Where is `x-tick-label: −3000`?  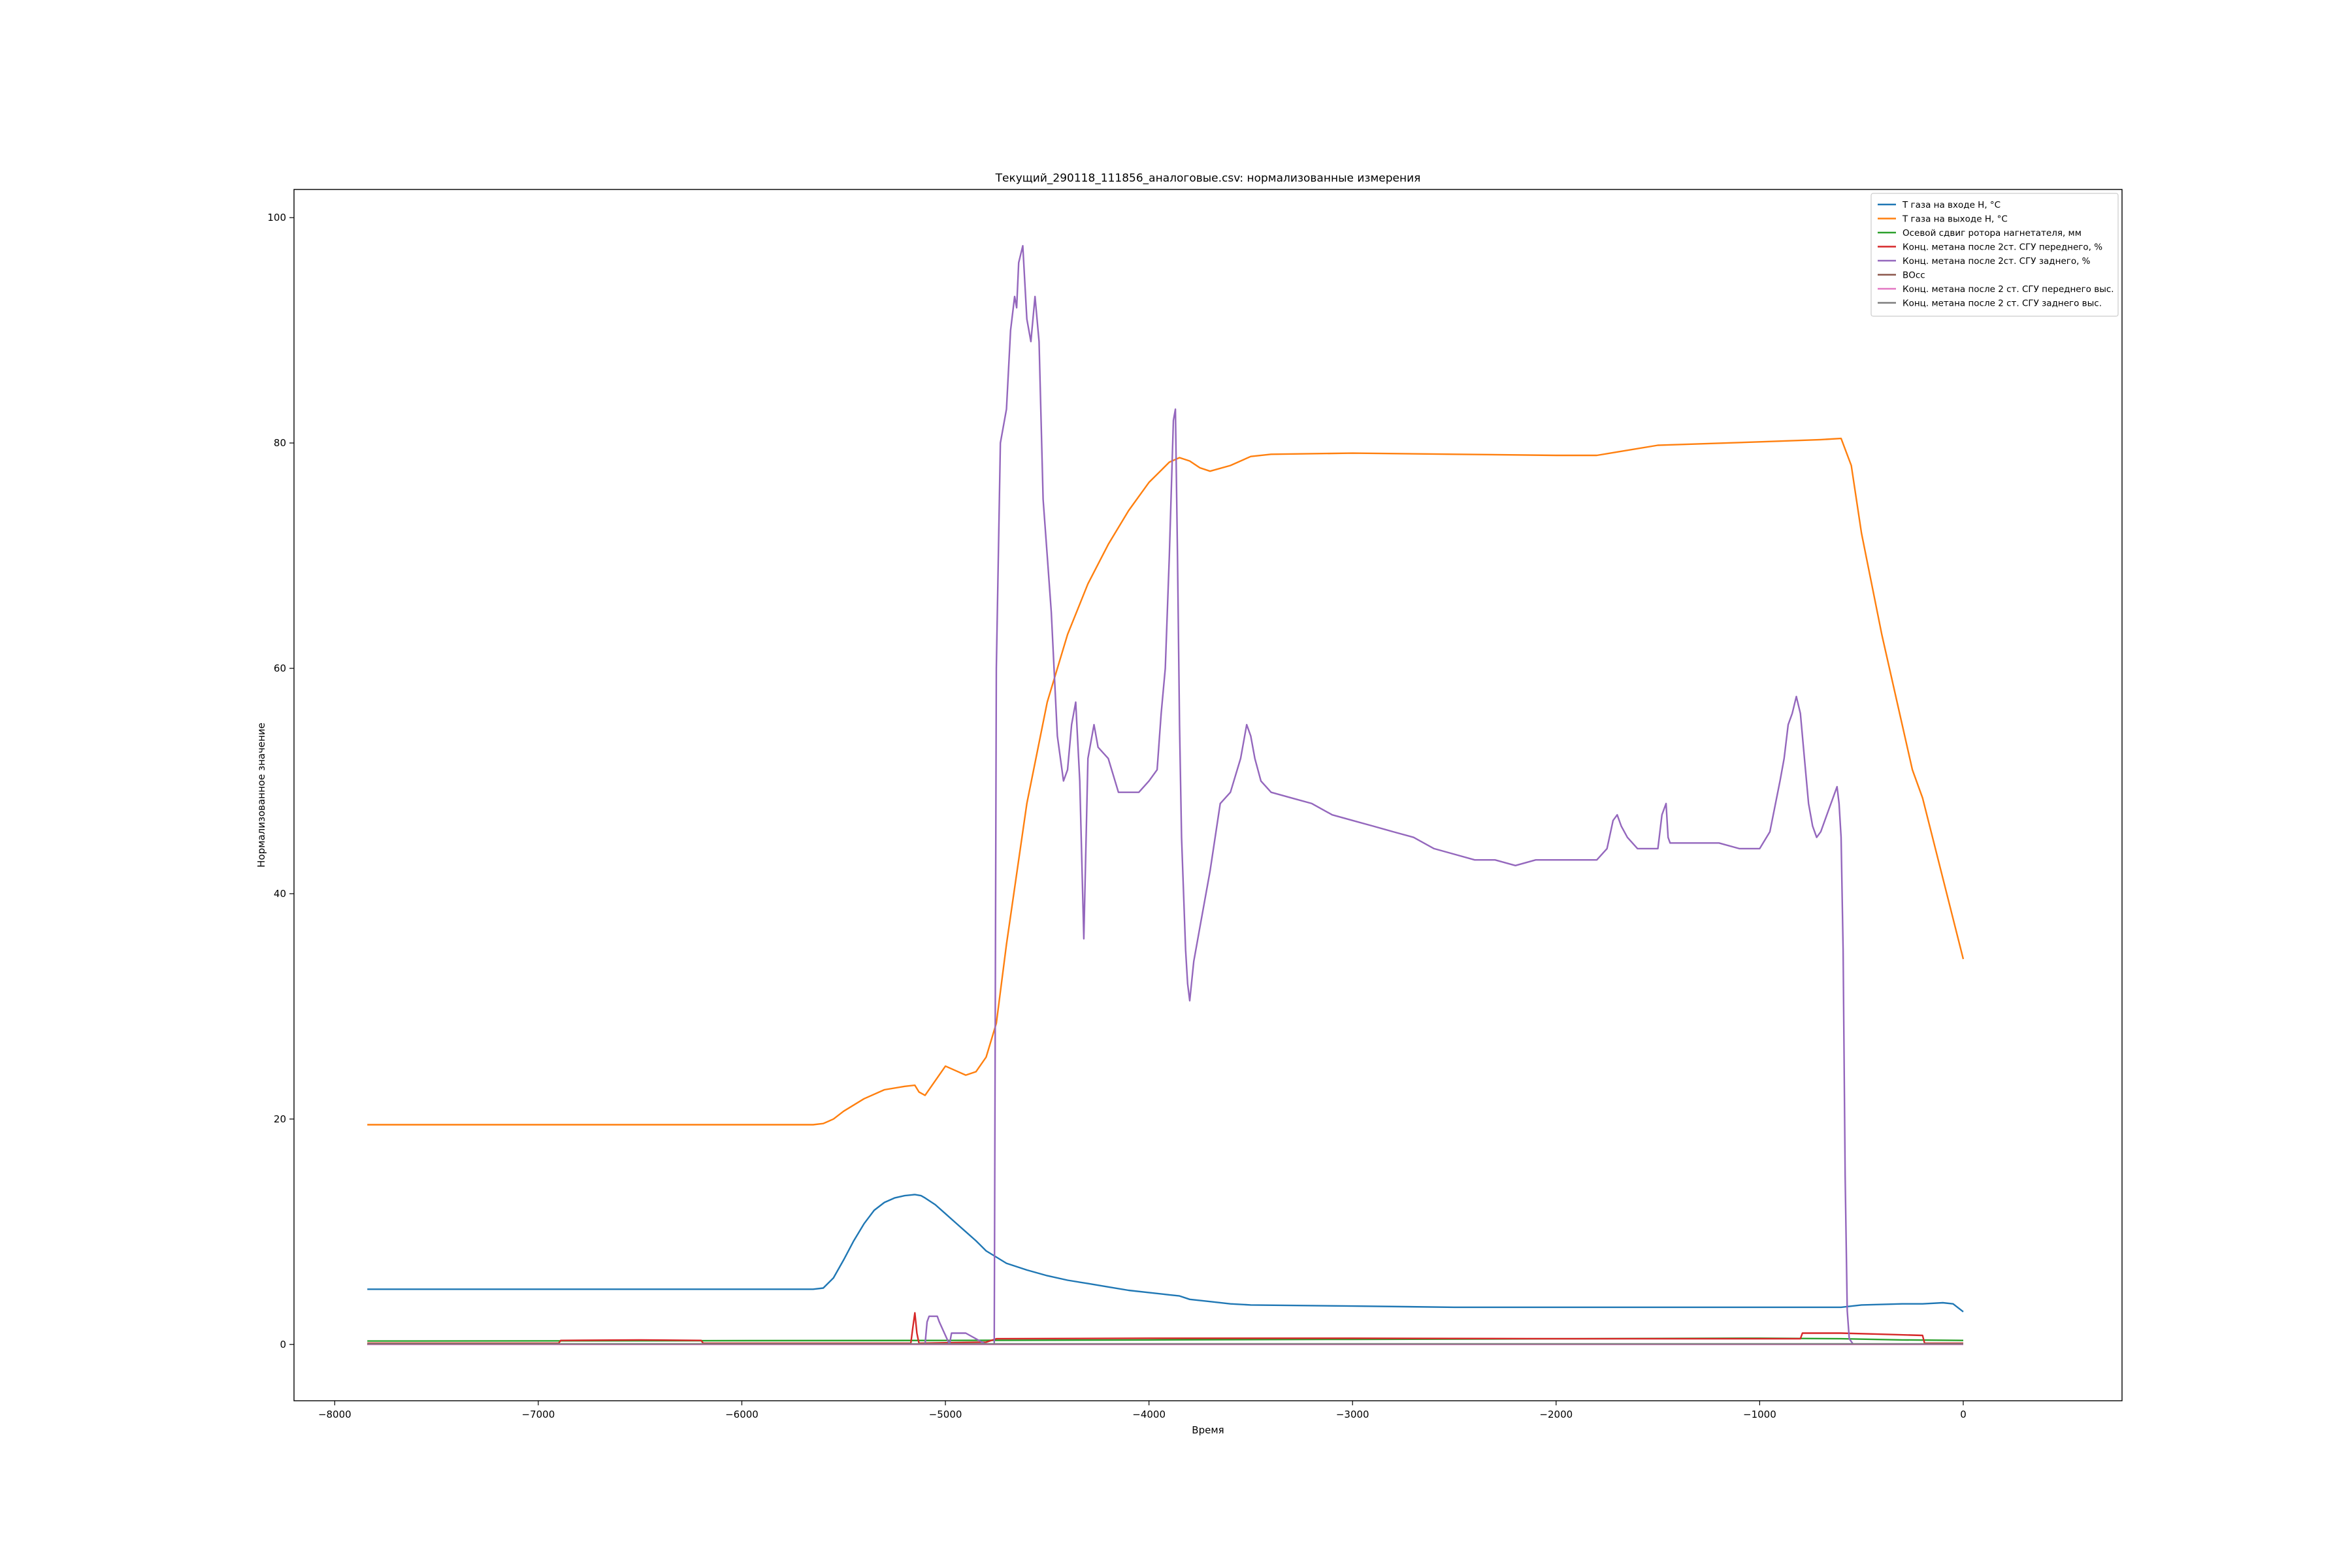
x-tick-label: −3000 is located at coordinates (1352, 1414).